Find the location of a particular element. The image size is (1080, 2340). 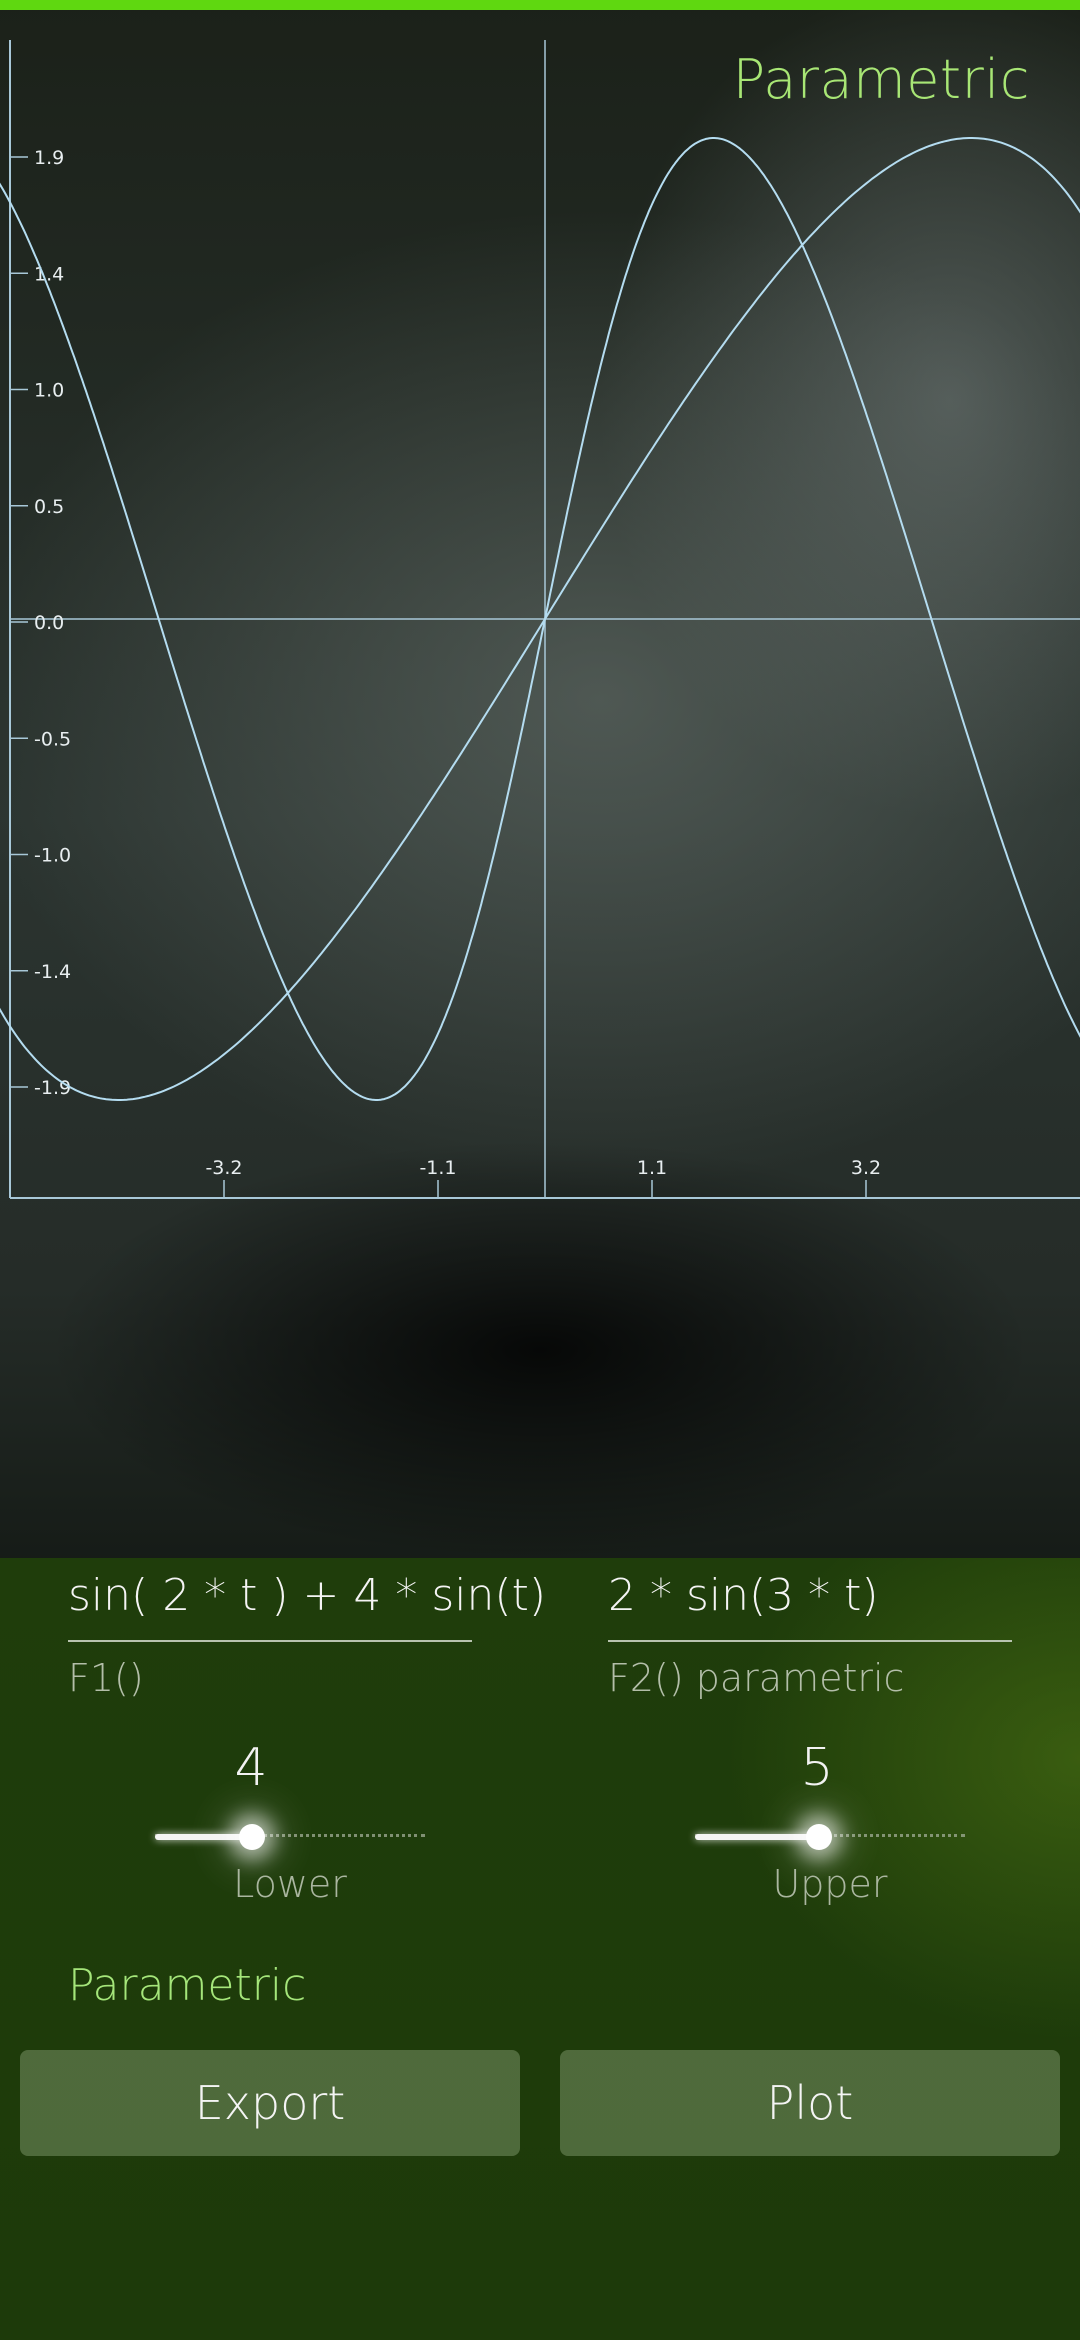

f2-label: F2() parametric is located at coordinates (756, 1678).